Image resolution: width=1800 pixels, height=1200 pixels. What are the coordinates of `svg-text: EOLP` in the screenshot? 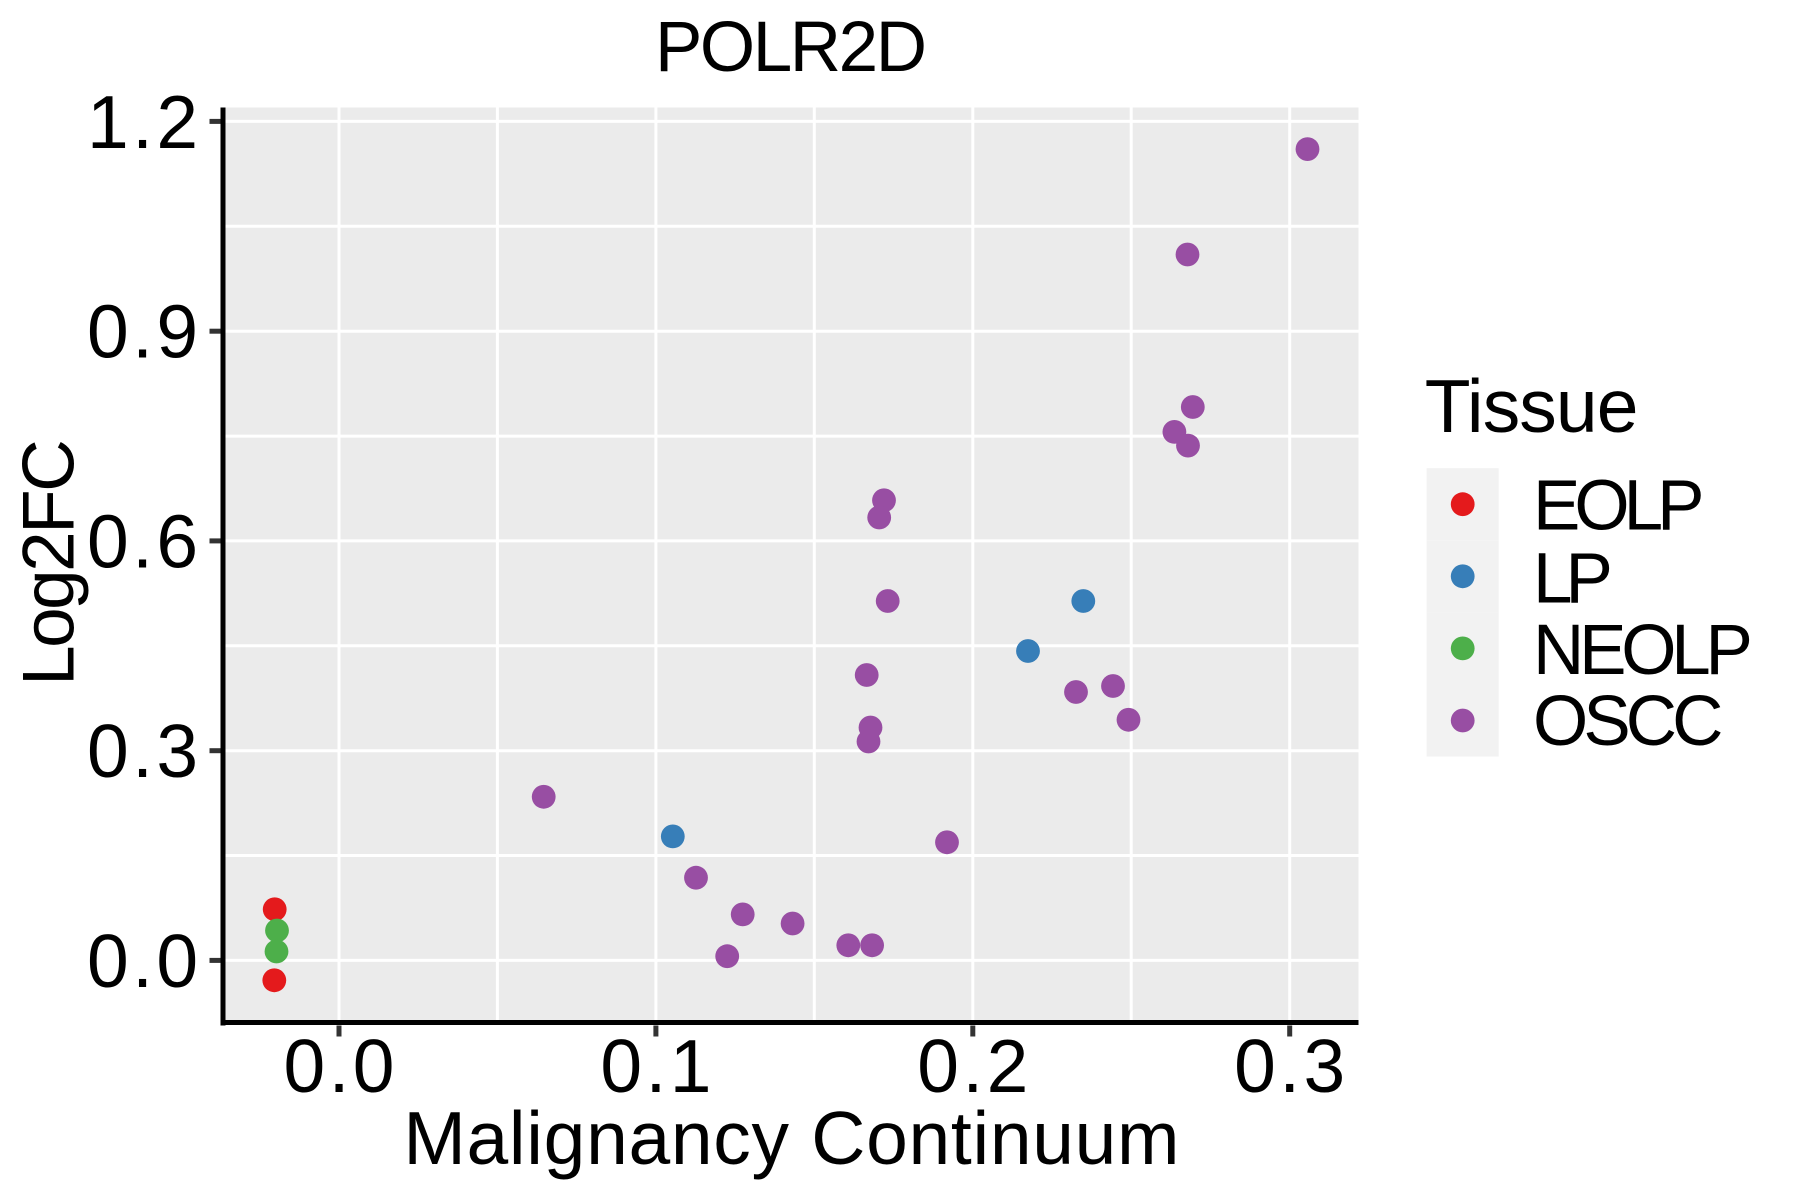 It's located at (1617, 506).